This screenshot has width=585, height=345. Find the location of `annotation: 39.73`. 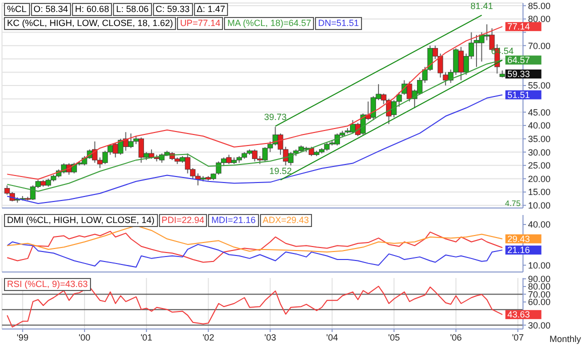

annotation: 39.73 is located at coordinates (275, 117).